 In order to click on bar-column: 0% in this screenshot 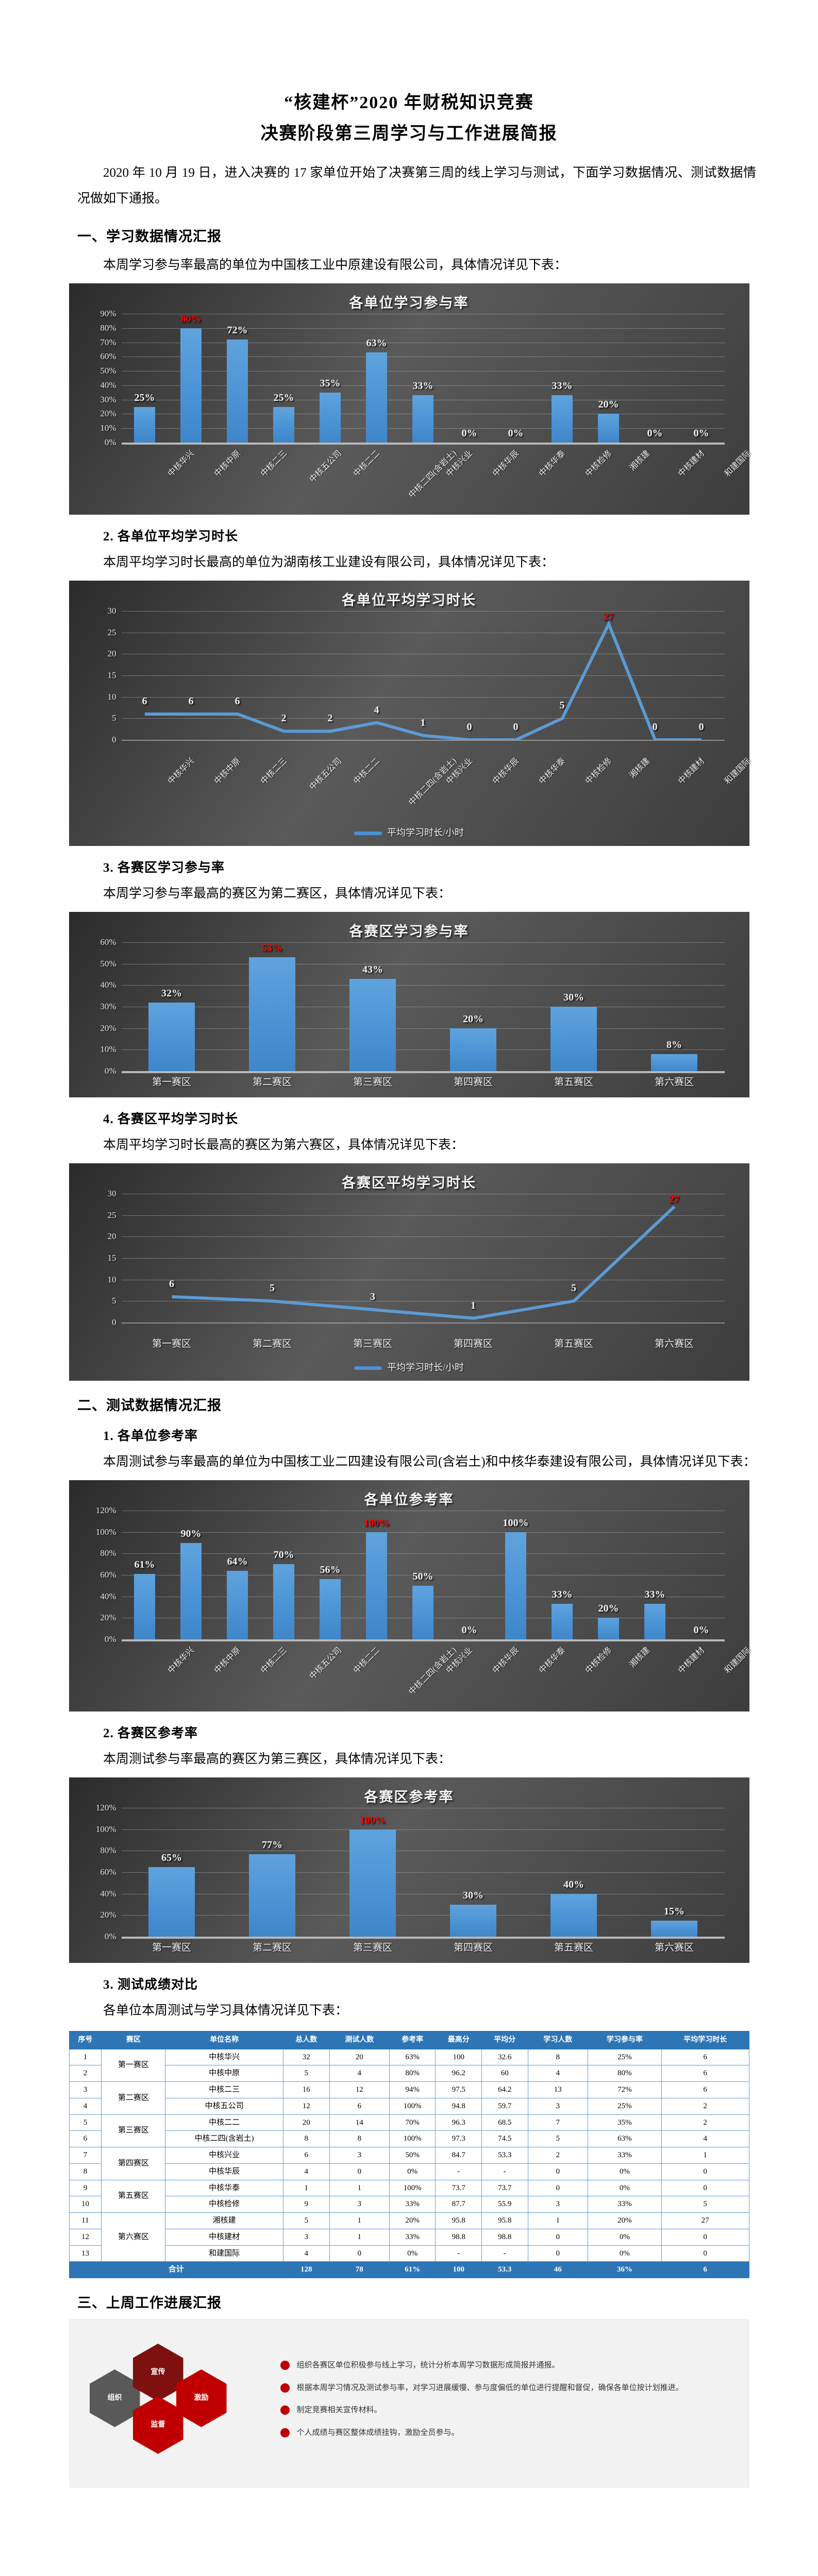, I will do `click(701, 378)`.